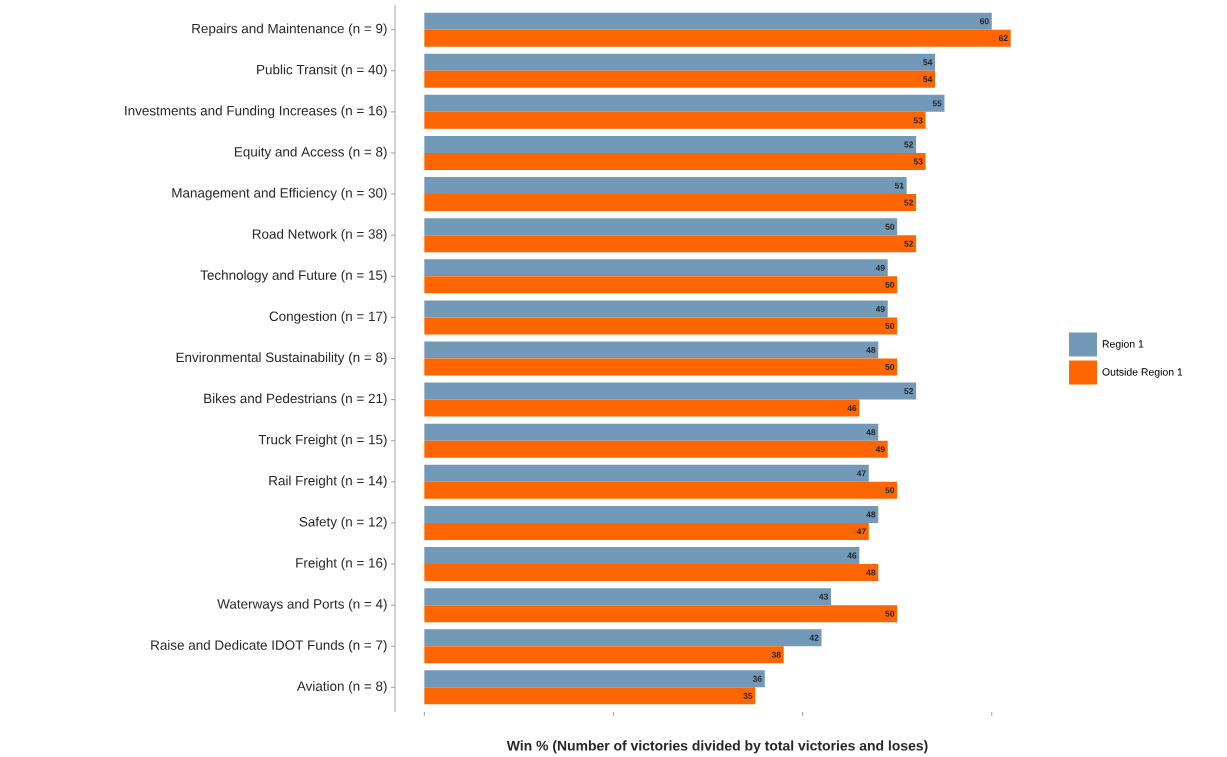 This screenshot has height=757, width=1227. I want to click on legend-label: Outside Region 1, so click(1142, 372).